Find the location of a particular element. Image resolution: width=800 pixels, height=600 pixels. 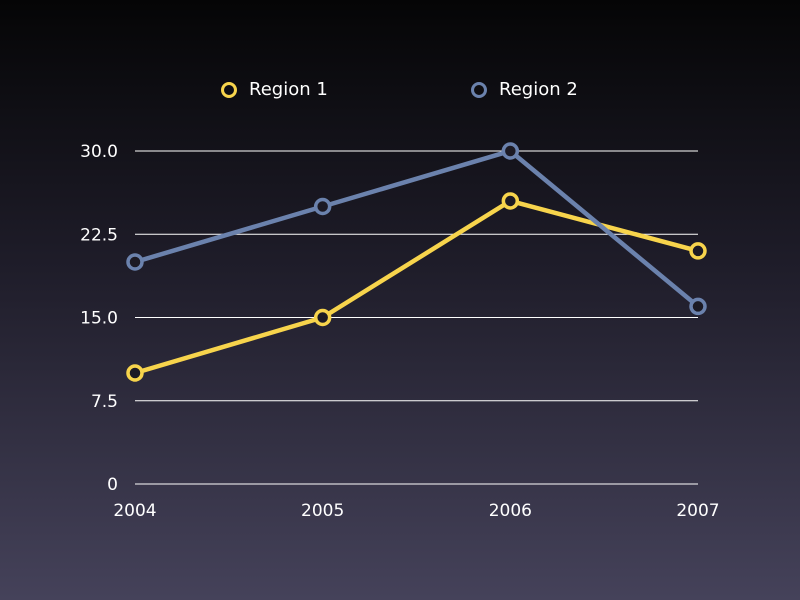

legend-item-region-1: Region 1 is located at coordinates (274, 90).